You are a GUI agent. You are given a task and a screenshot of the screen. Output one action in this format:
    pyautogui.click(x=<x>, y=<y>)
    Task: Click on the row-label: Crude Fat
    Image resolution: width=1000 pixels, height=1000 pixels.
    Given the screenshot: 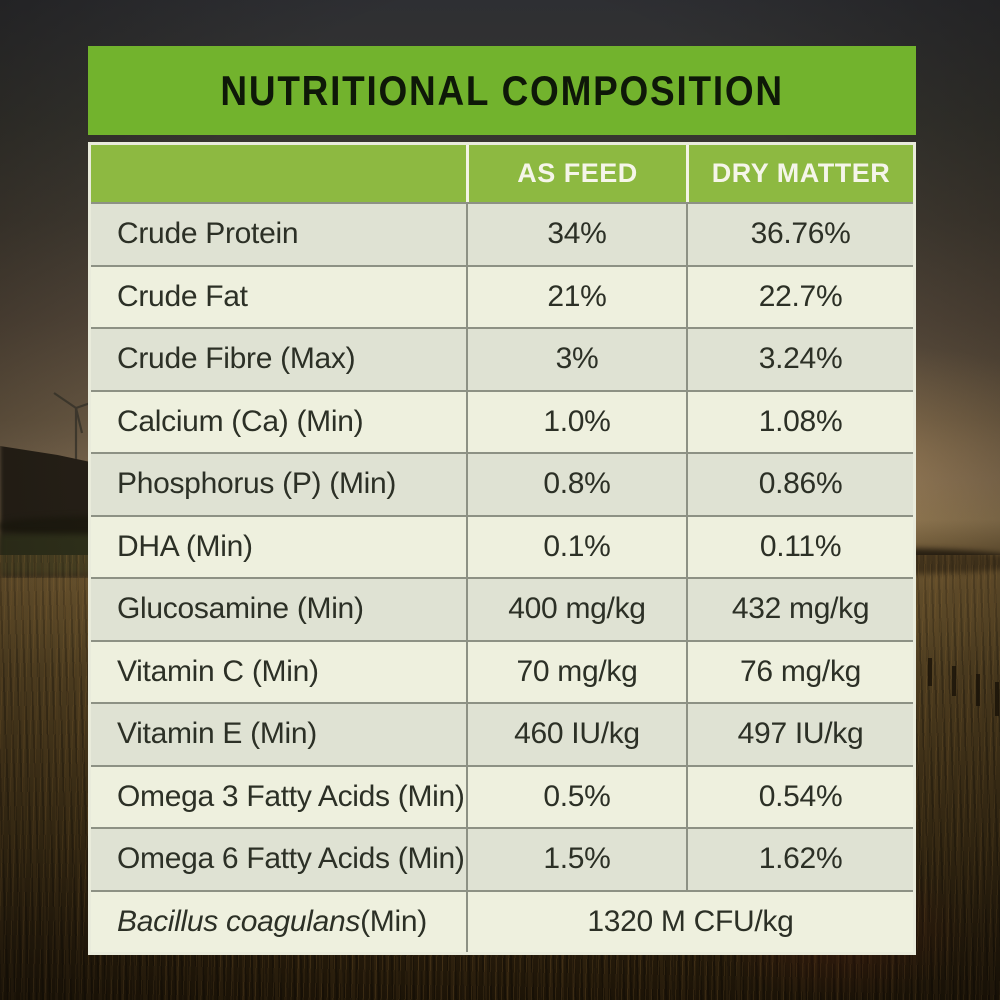 What is the action you would take?
    pyautogui.click(x=278, y=296)
    